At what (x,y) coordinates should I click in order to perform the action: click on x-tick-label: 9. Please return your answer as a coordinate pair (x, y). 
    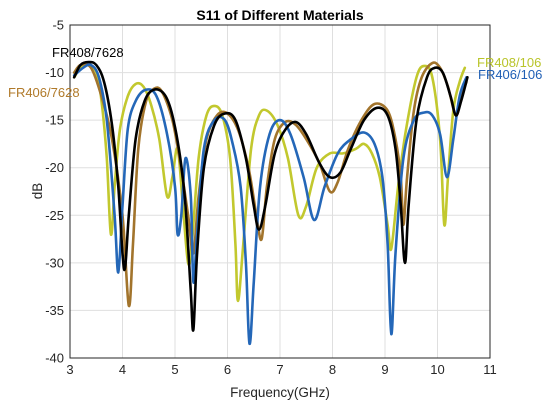
    Looking at the image, I should click on (384, 369).